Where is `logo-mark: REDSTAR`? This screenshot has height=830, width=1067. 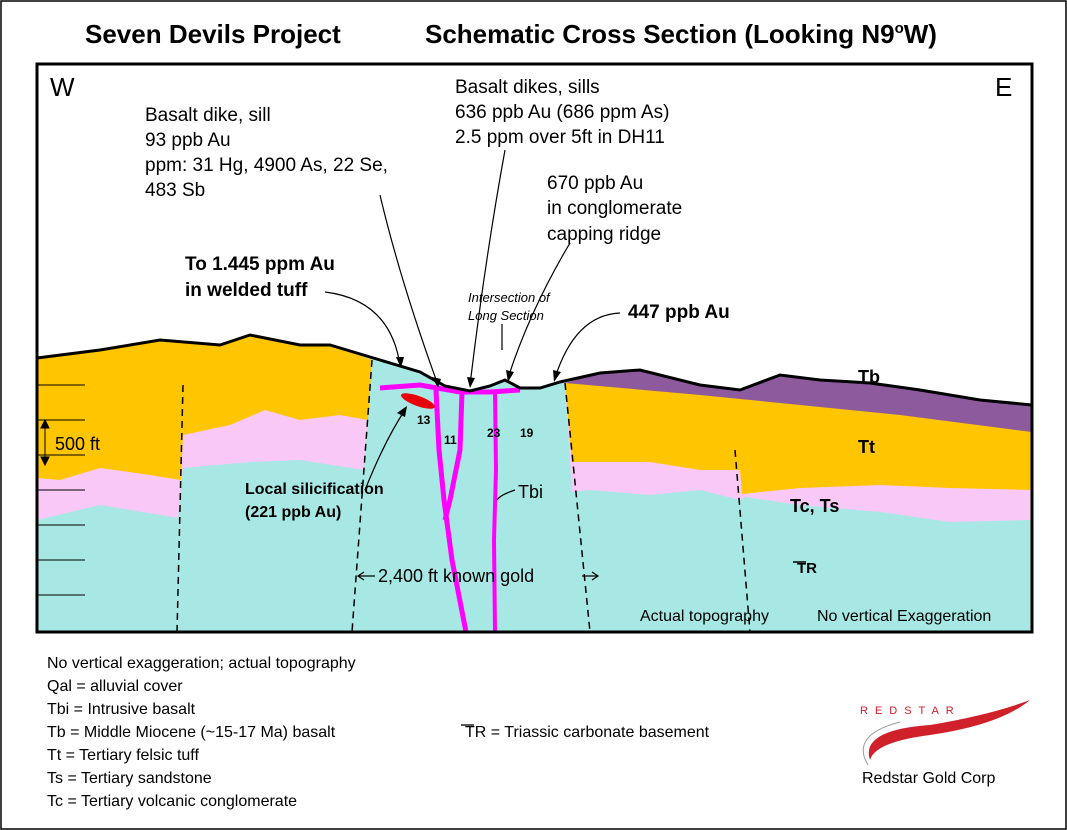
logo-mark: REDSTAR is located at coordinates (910, 711).